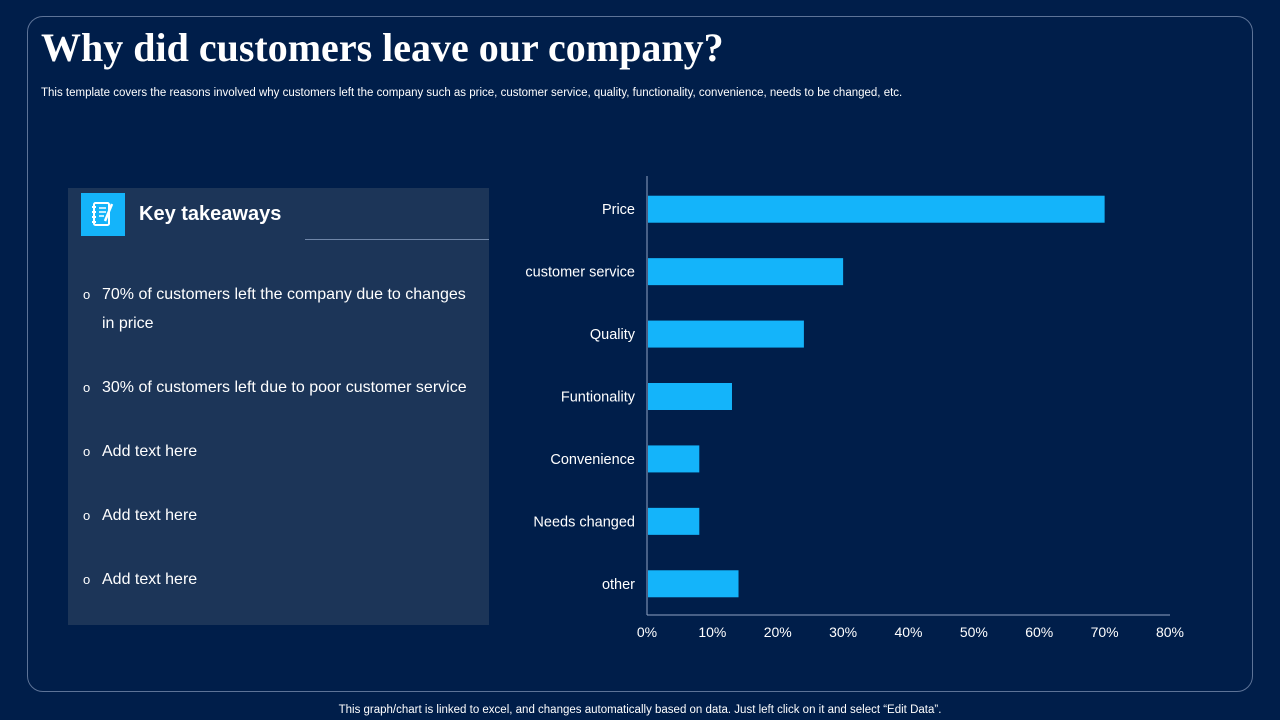  I want to click on bar-convenience, so click(674, 459).